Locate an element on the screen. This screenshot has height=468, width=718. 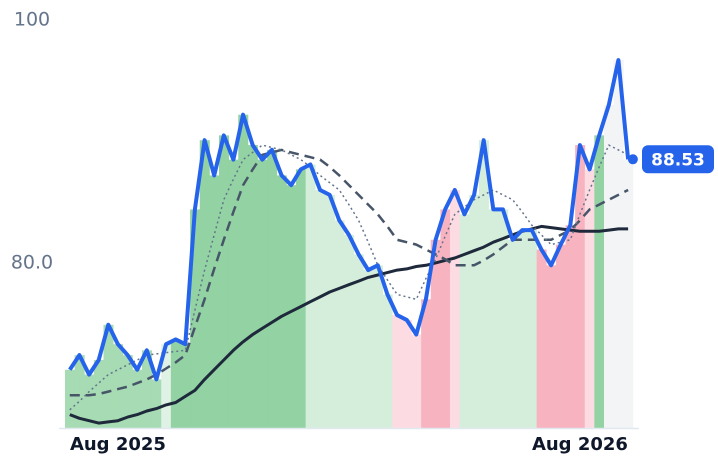
last-value-badge is located at coordinates (678, 159).